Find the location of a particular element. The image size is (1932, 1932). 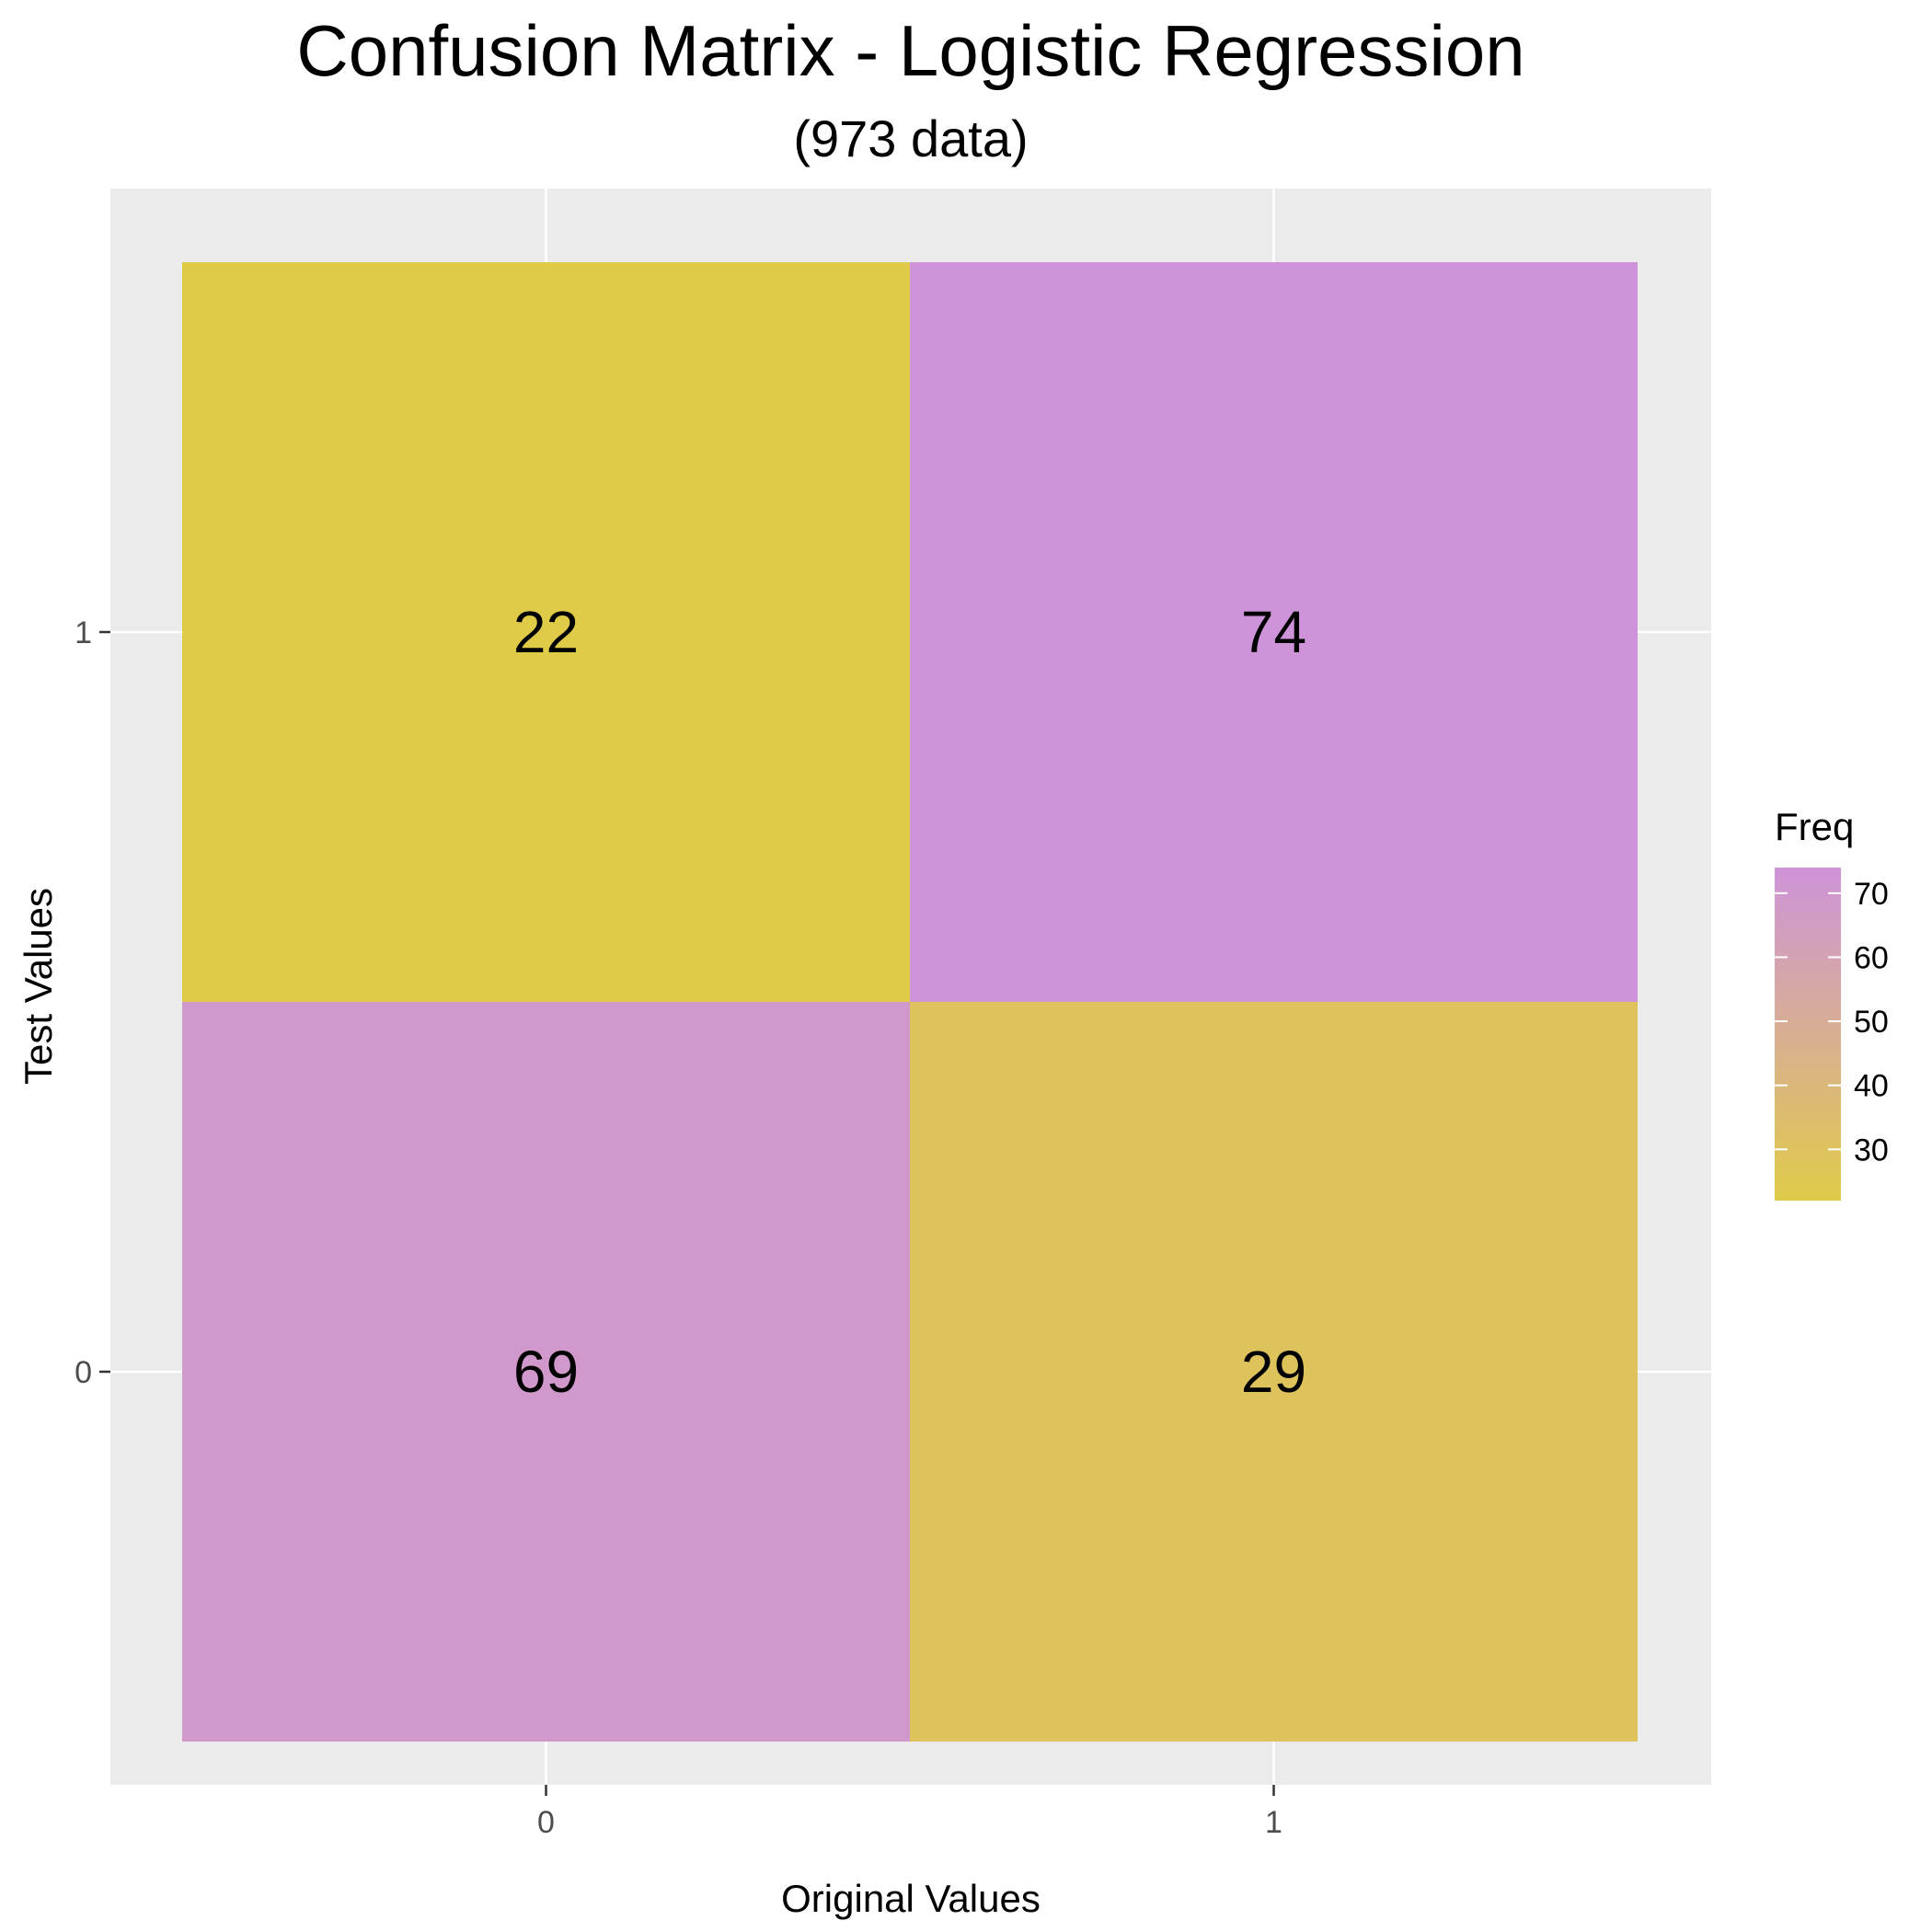

x-axis-label: Original Values is located at coordinates (911, 1898).